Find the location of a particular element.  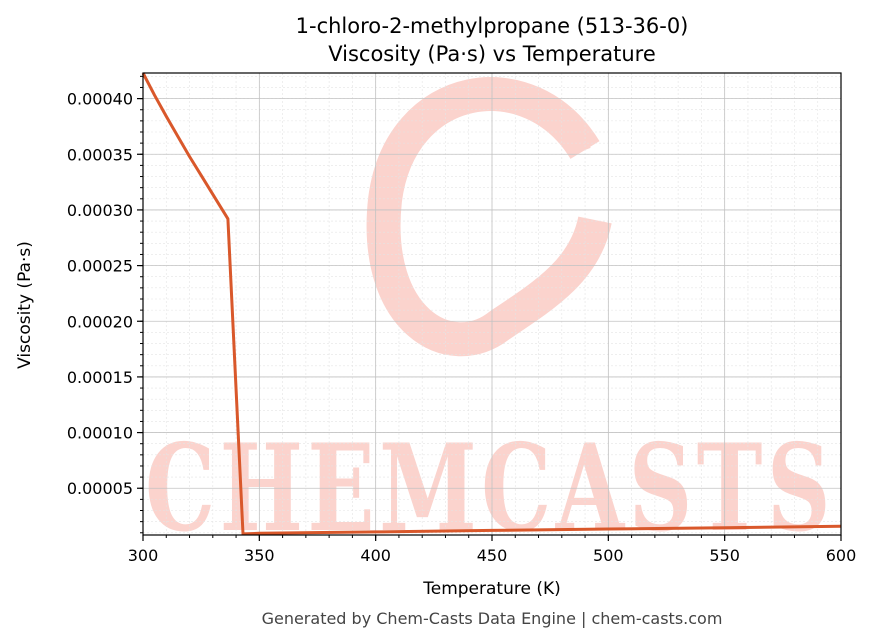

x-tick-label: 400 is located at coordinates (375, 555).